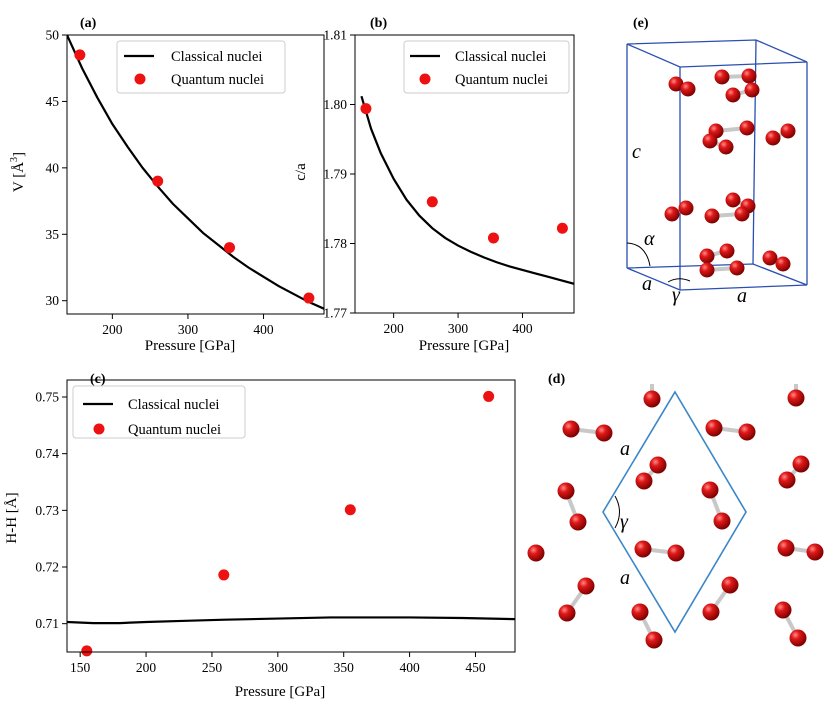 The image size is (830, 712). I want to click on panel-b-label: (b), so click(378, 23).